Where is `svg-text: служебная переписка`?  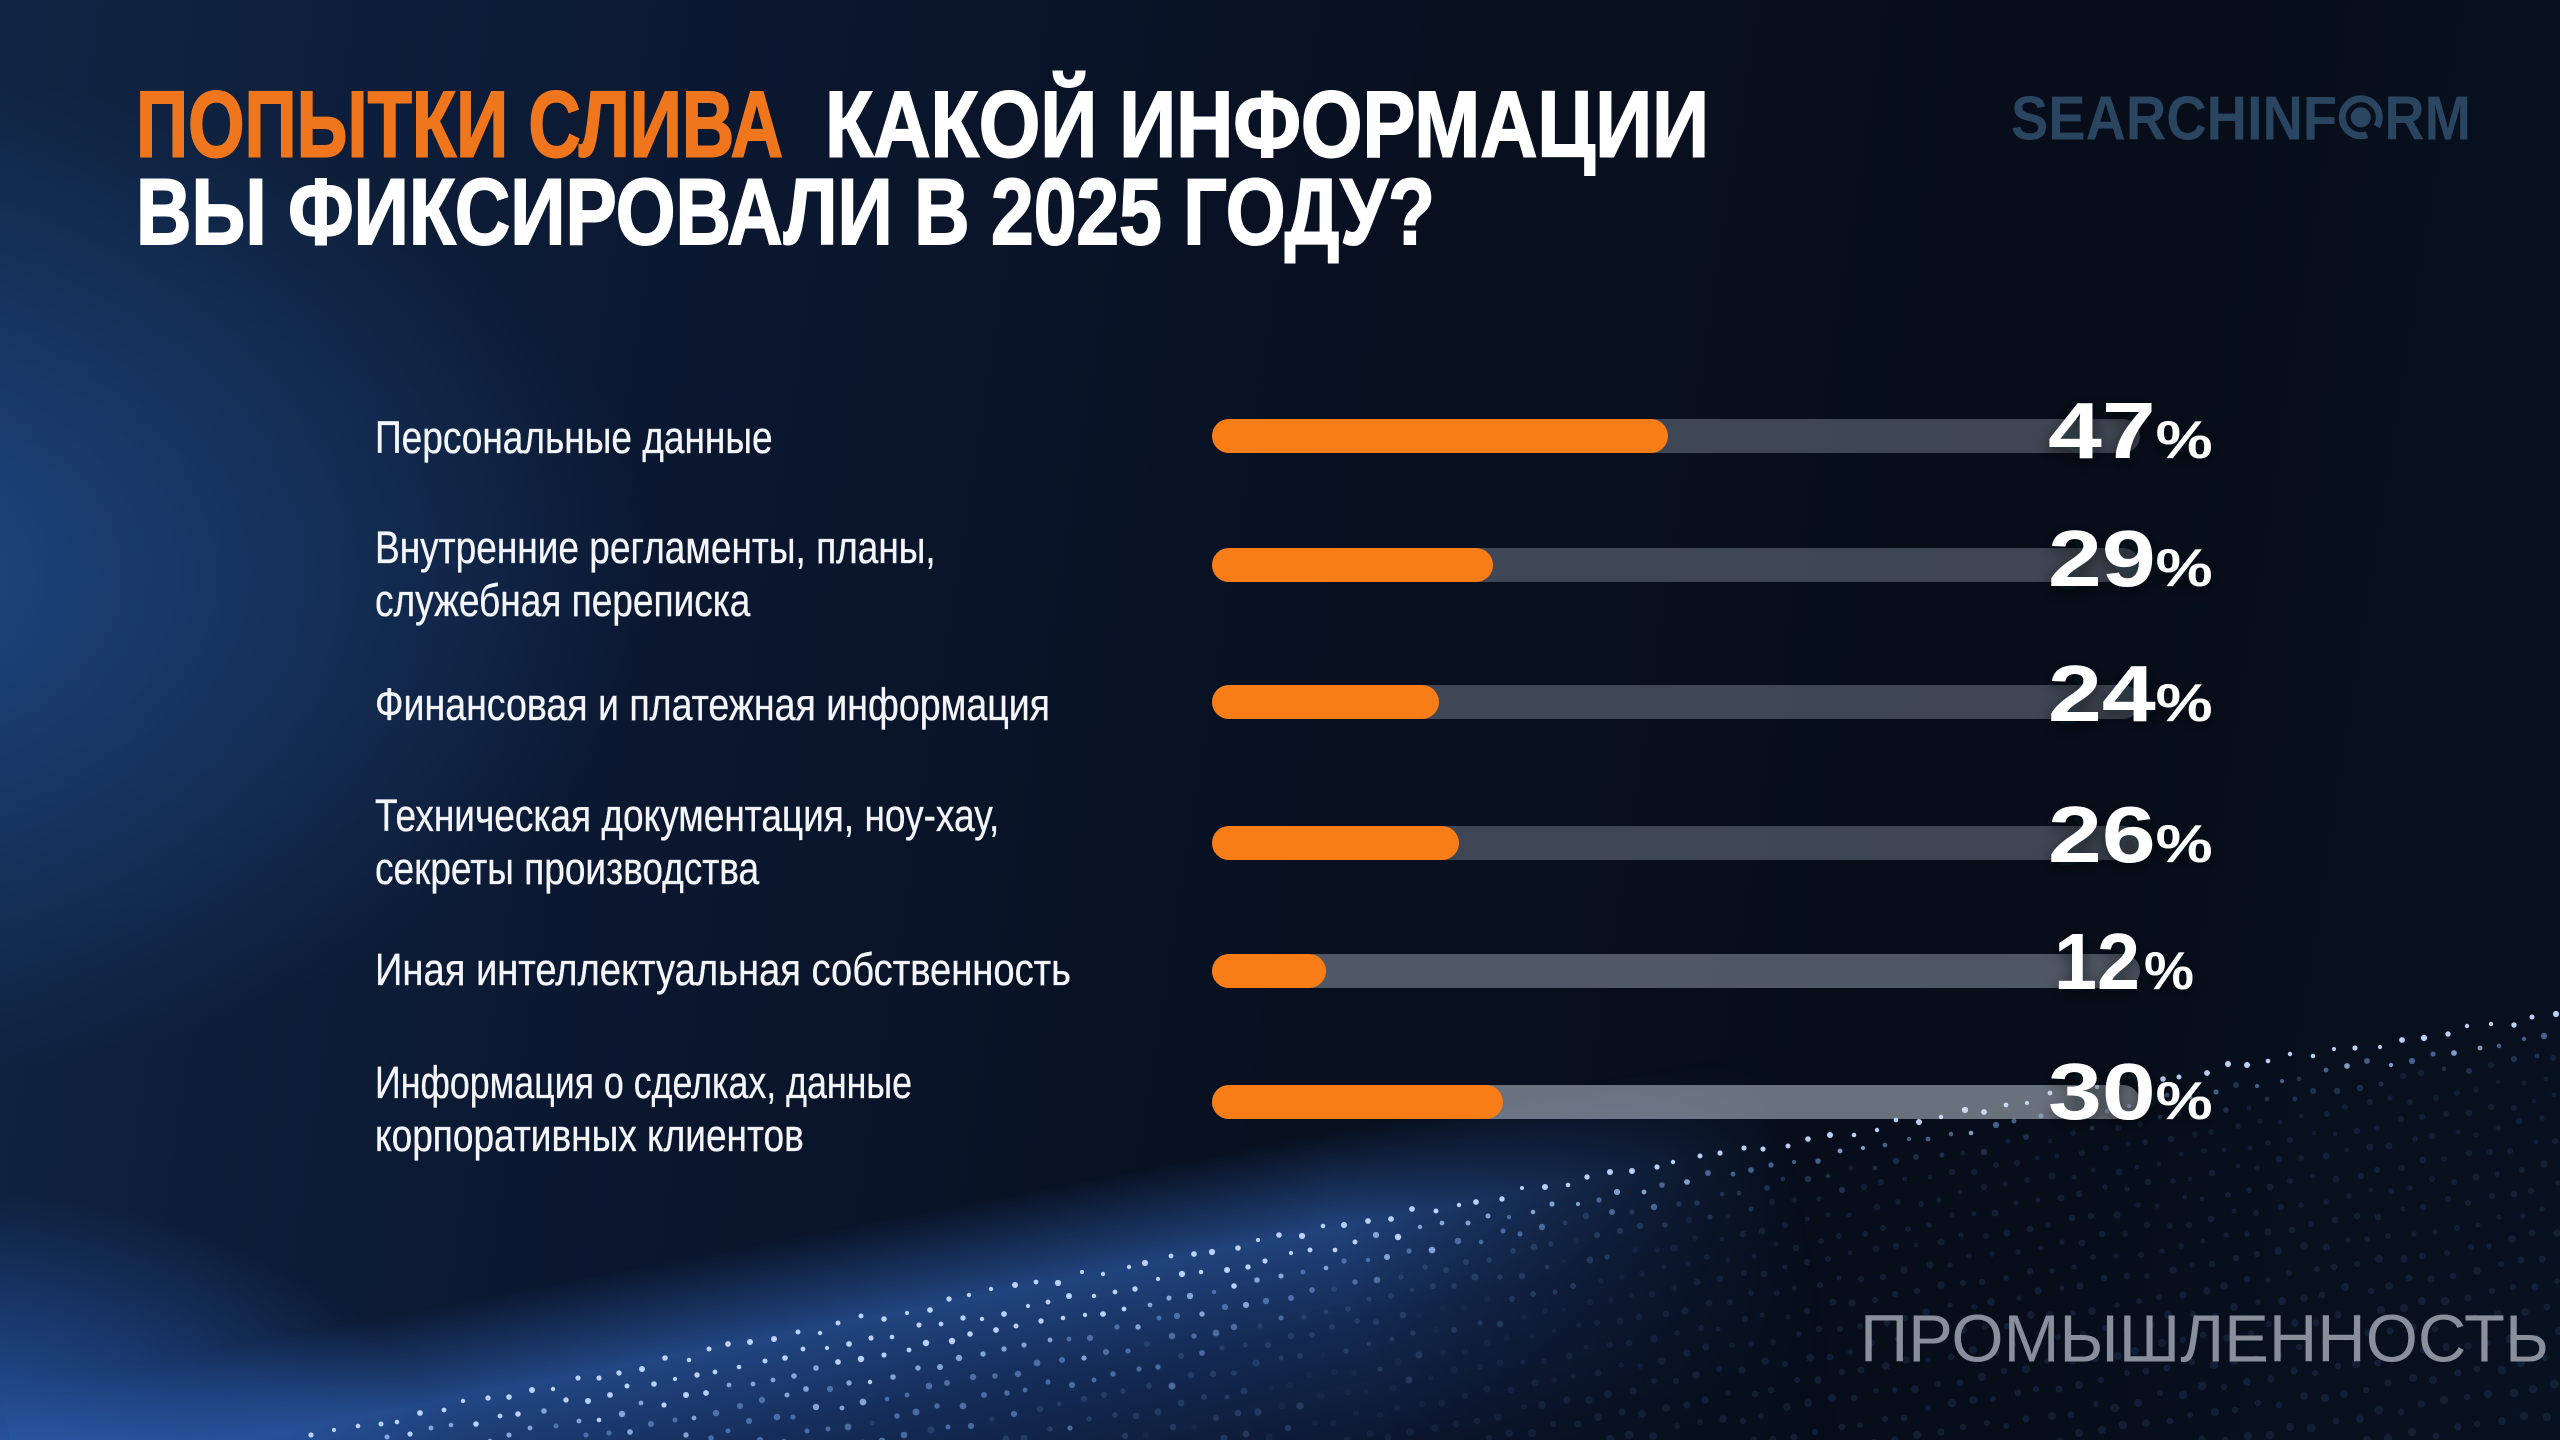 svg-text: служебная переписка is located at coordinates (563, 600).